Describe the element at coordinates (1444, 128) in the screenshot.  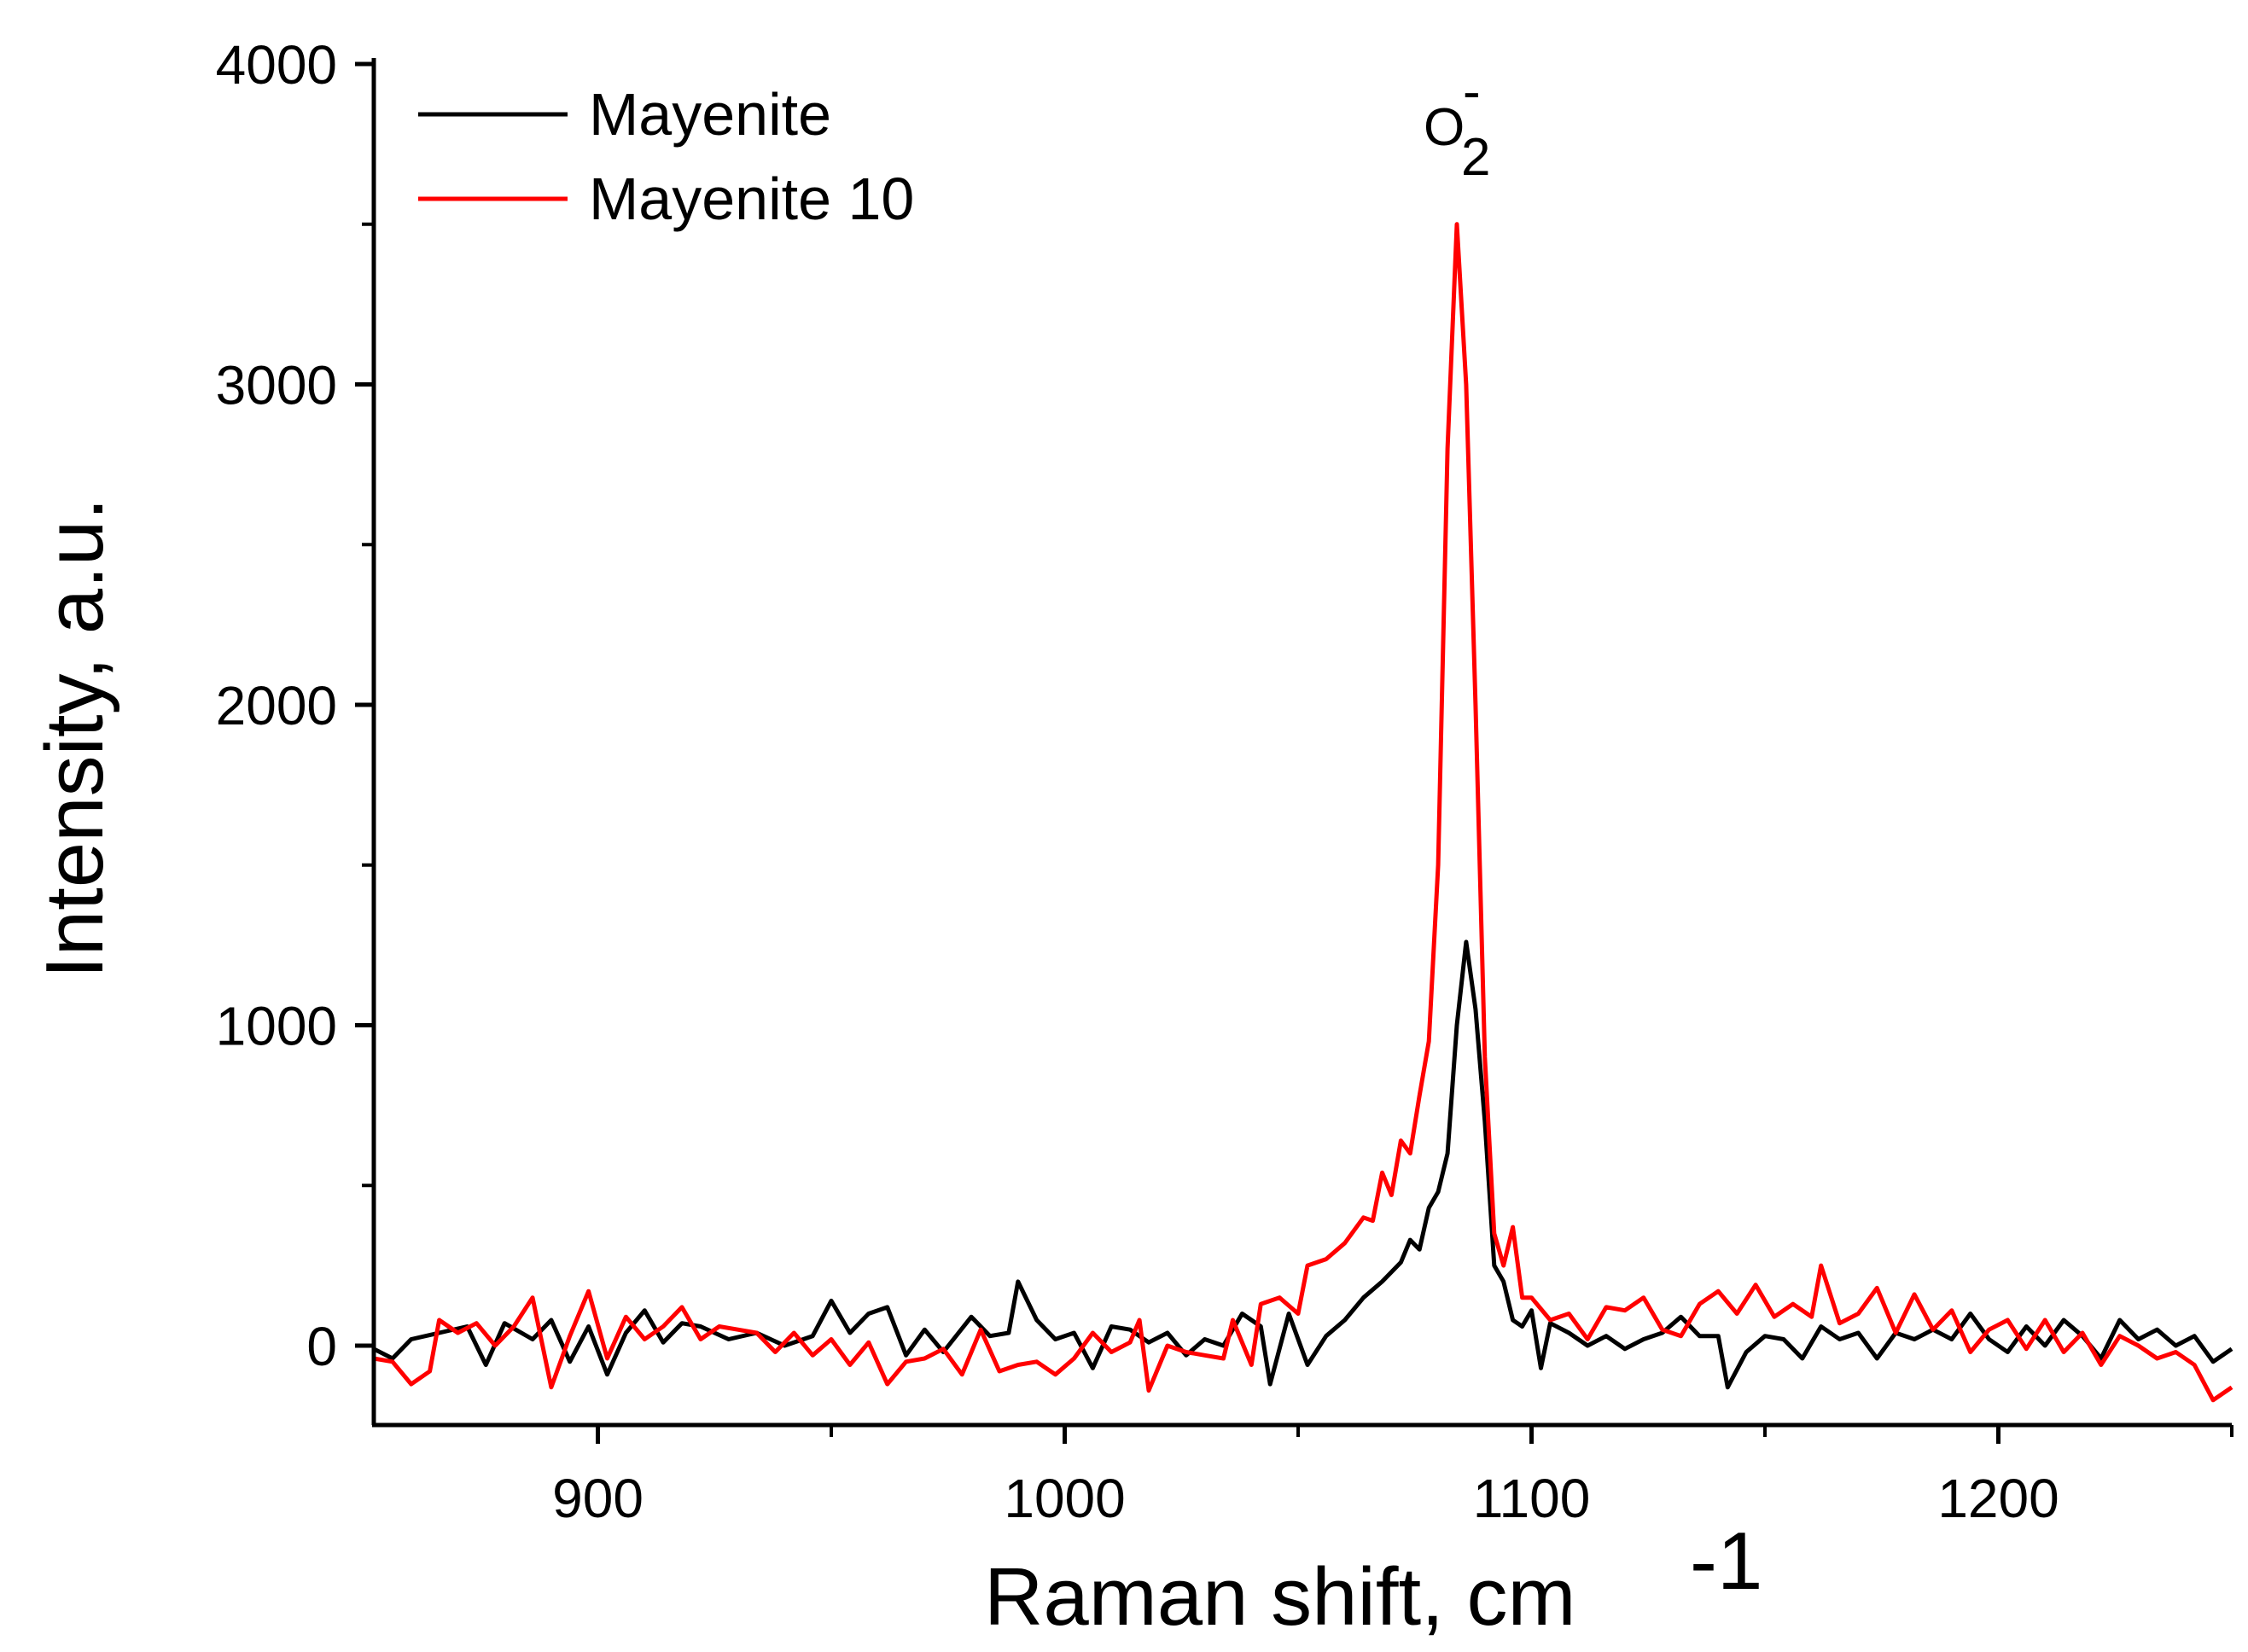
I see `annotation-base: O` at that location.